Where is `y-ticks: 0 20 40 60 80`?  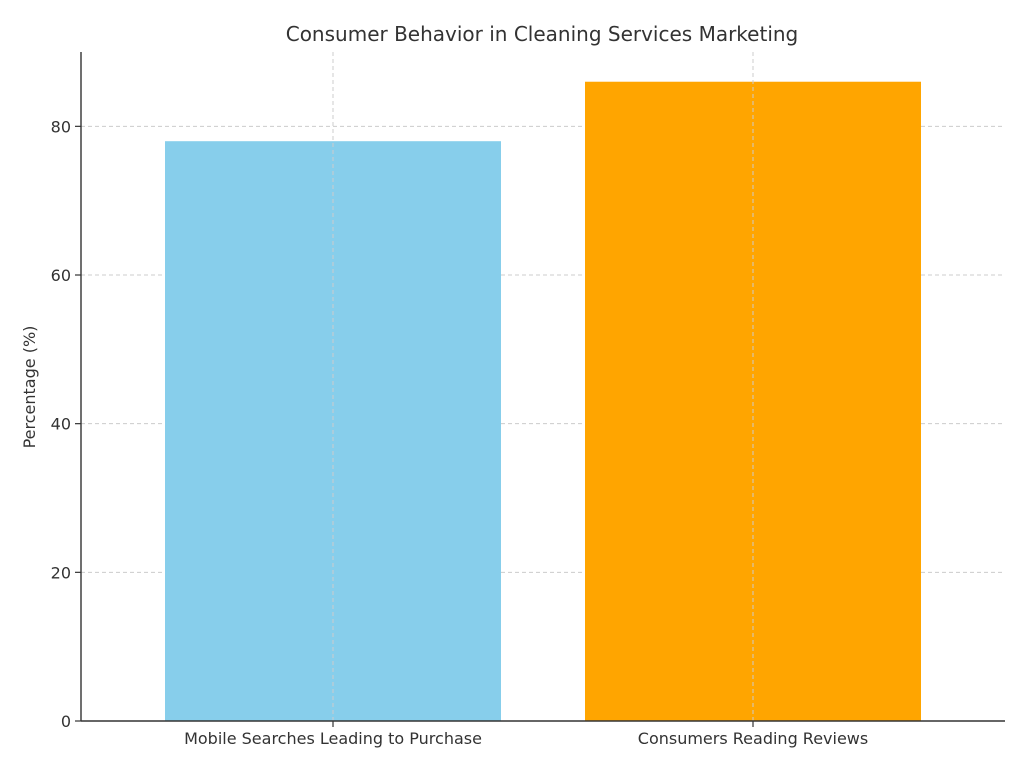
y-ticks: 0 20 40 60 80 is located at coordinates (66, 424).